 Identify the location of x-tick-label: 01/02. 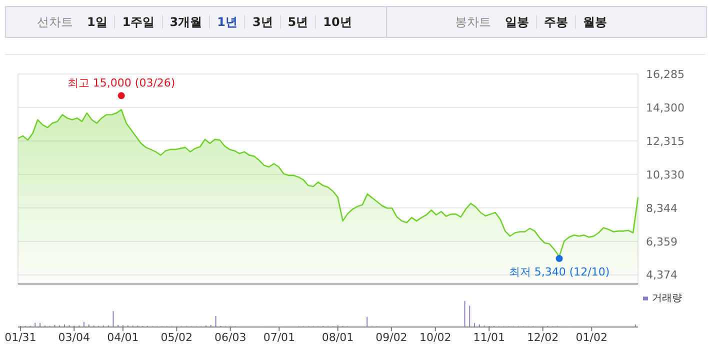
(592, 337).